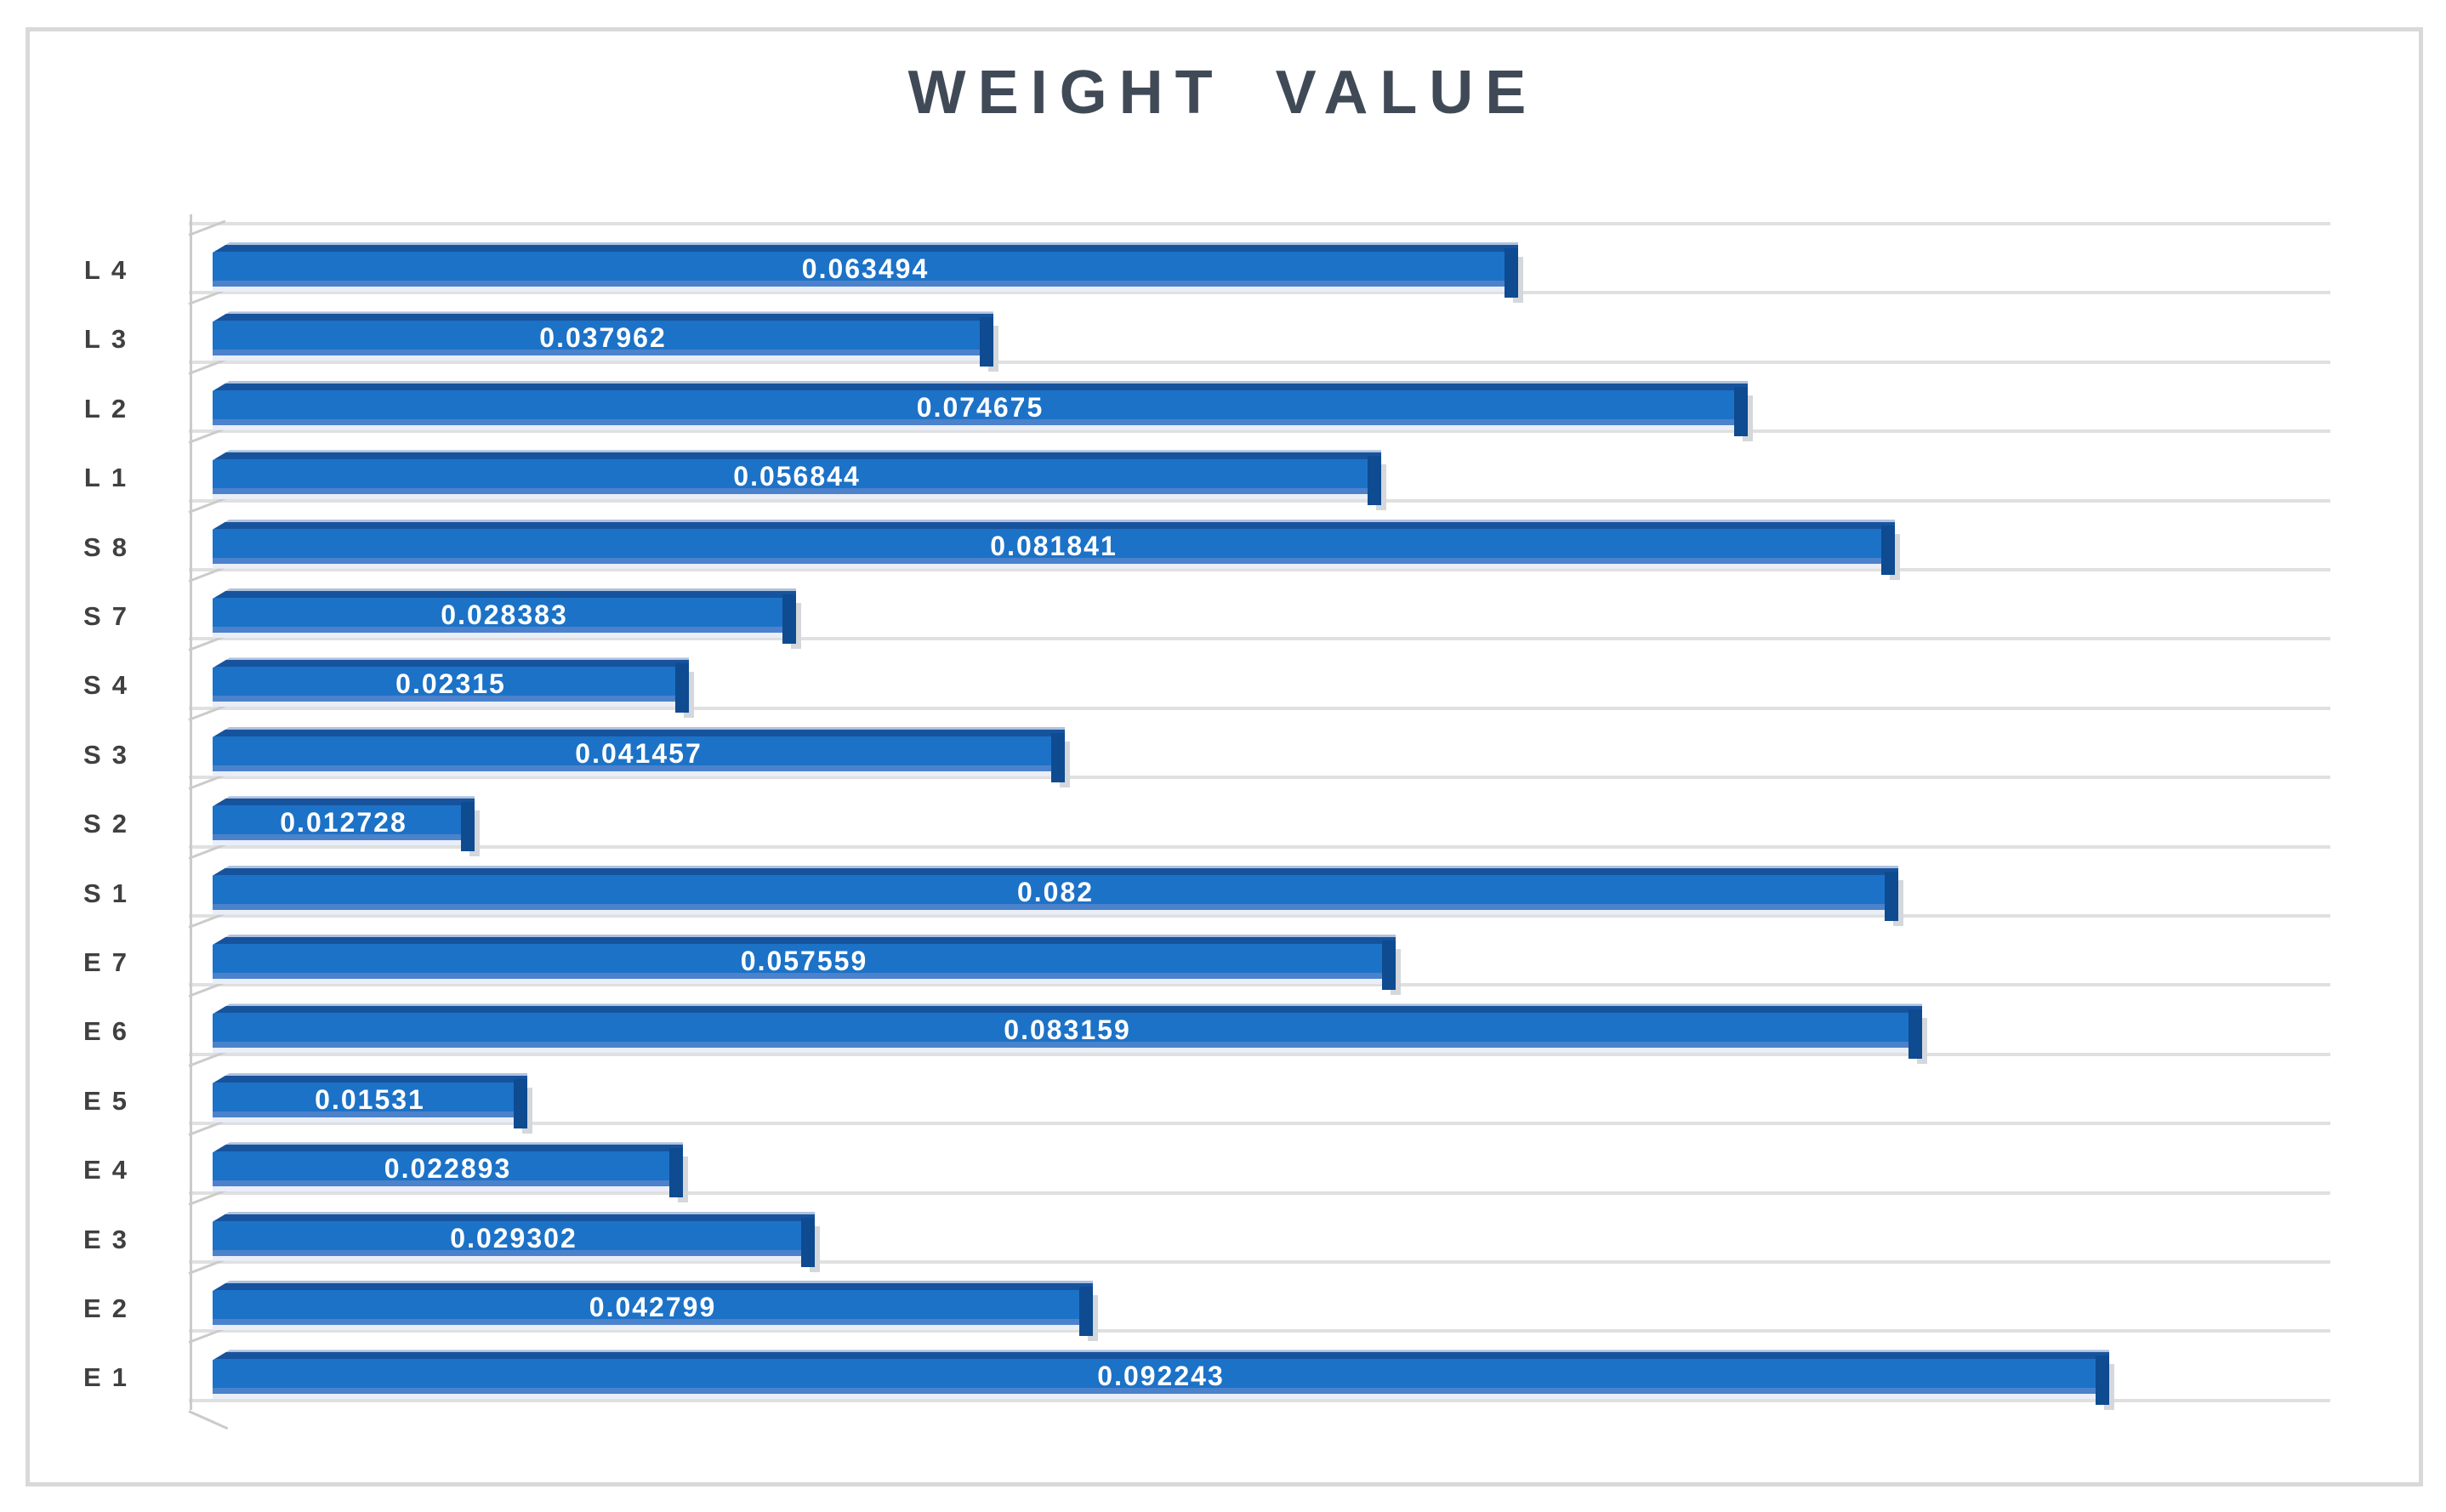 This screenshot has width=2446, height=1512. I want to click on bar-value-label: 0.028383, so click(504, 615).